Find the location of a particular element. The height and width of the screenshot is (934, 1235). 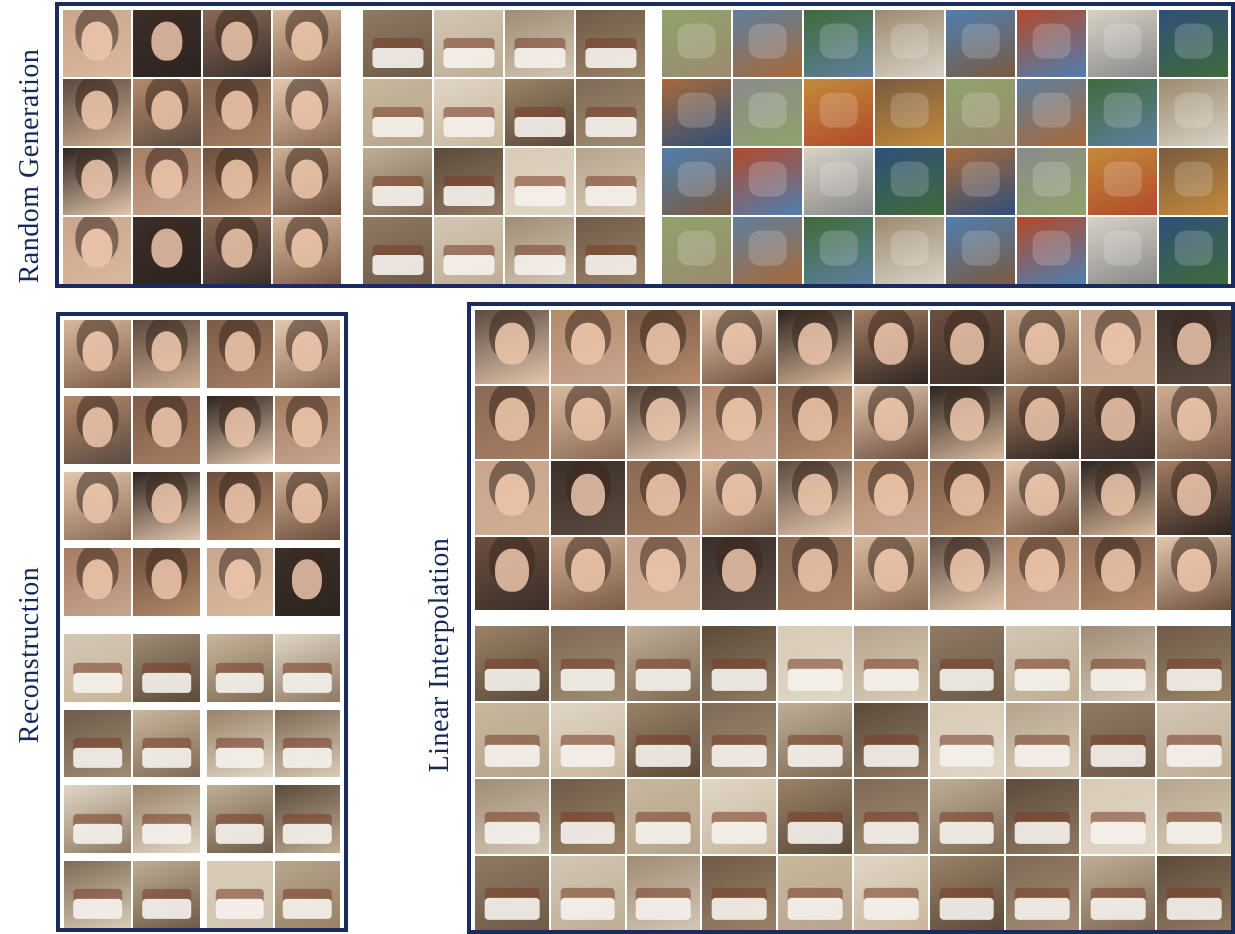

reconstruction-rooms-right is located at coordinates (273, 781).